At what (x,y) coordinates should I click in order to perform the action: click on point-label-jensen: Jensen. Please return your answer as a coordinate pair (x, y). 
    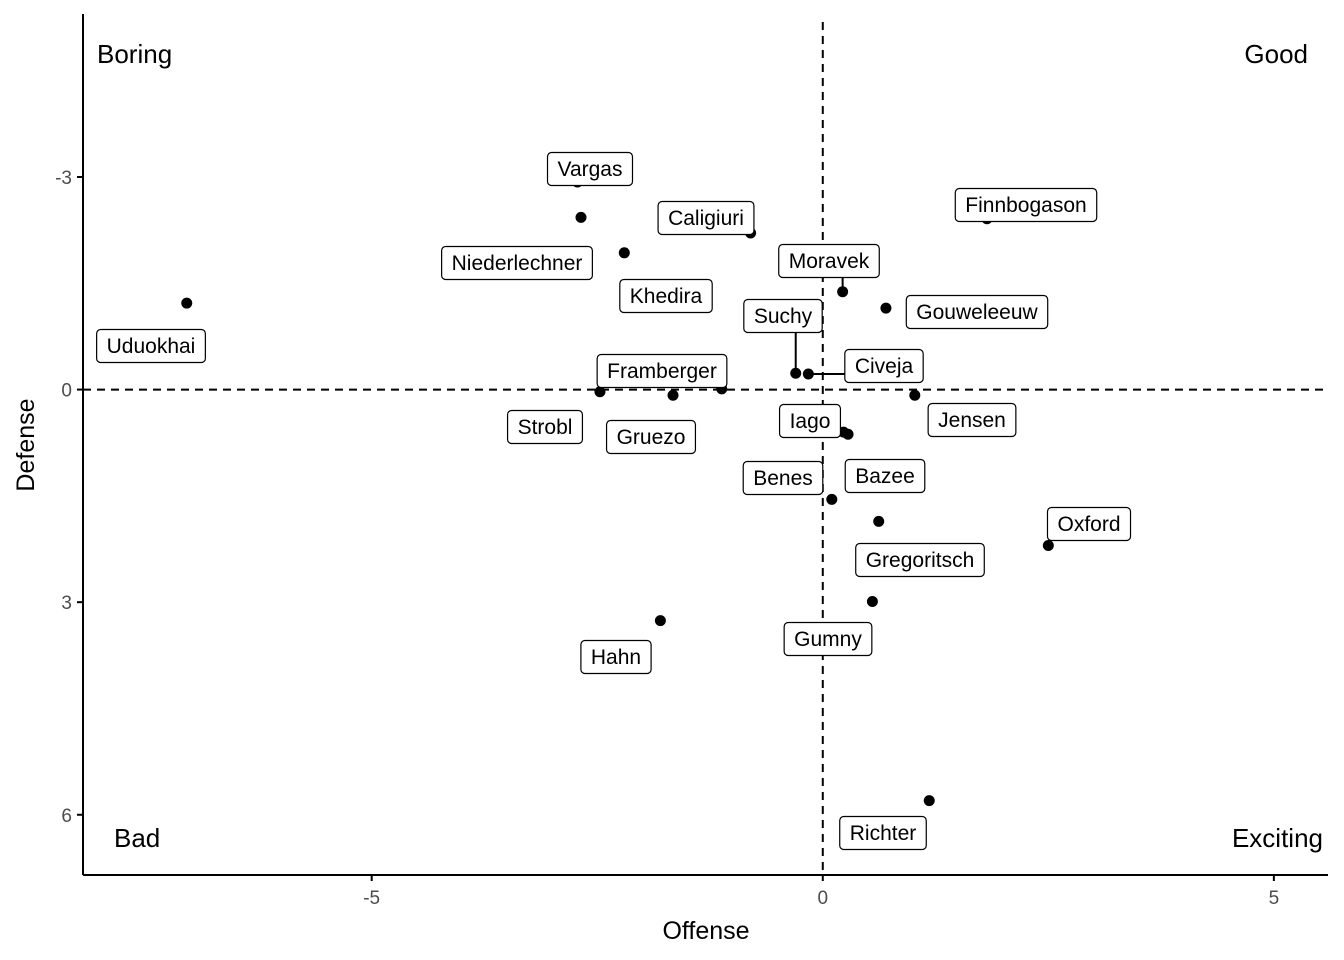
    Looking at the image, I should click on (972, 420).